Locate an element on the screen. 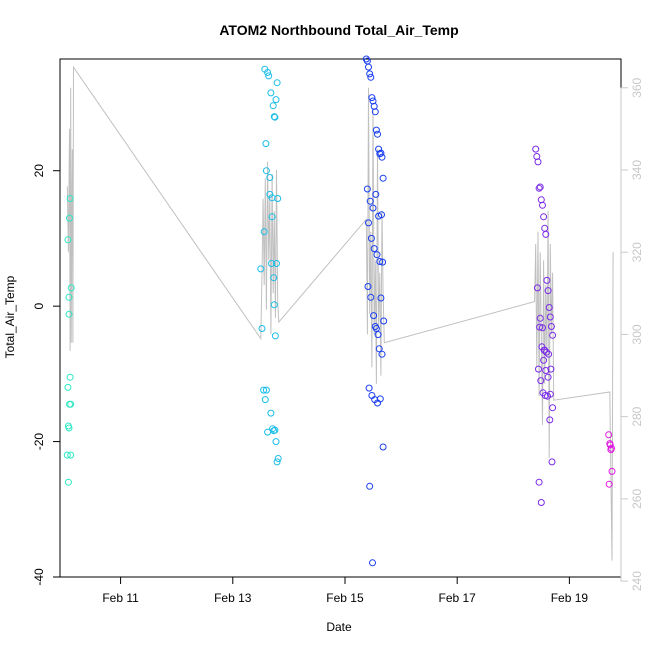 The height and width of the screenshot is (650, 650). y-tick-label: 20 is located at coordinates (39, 171).